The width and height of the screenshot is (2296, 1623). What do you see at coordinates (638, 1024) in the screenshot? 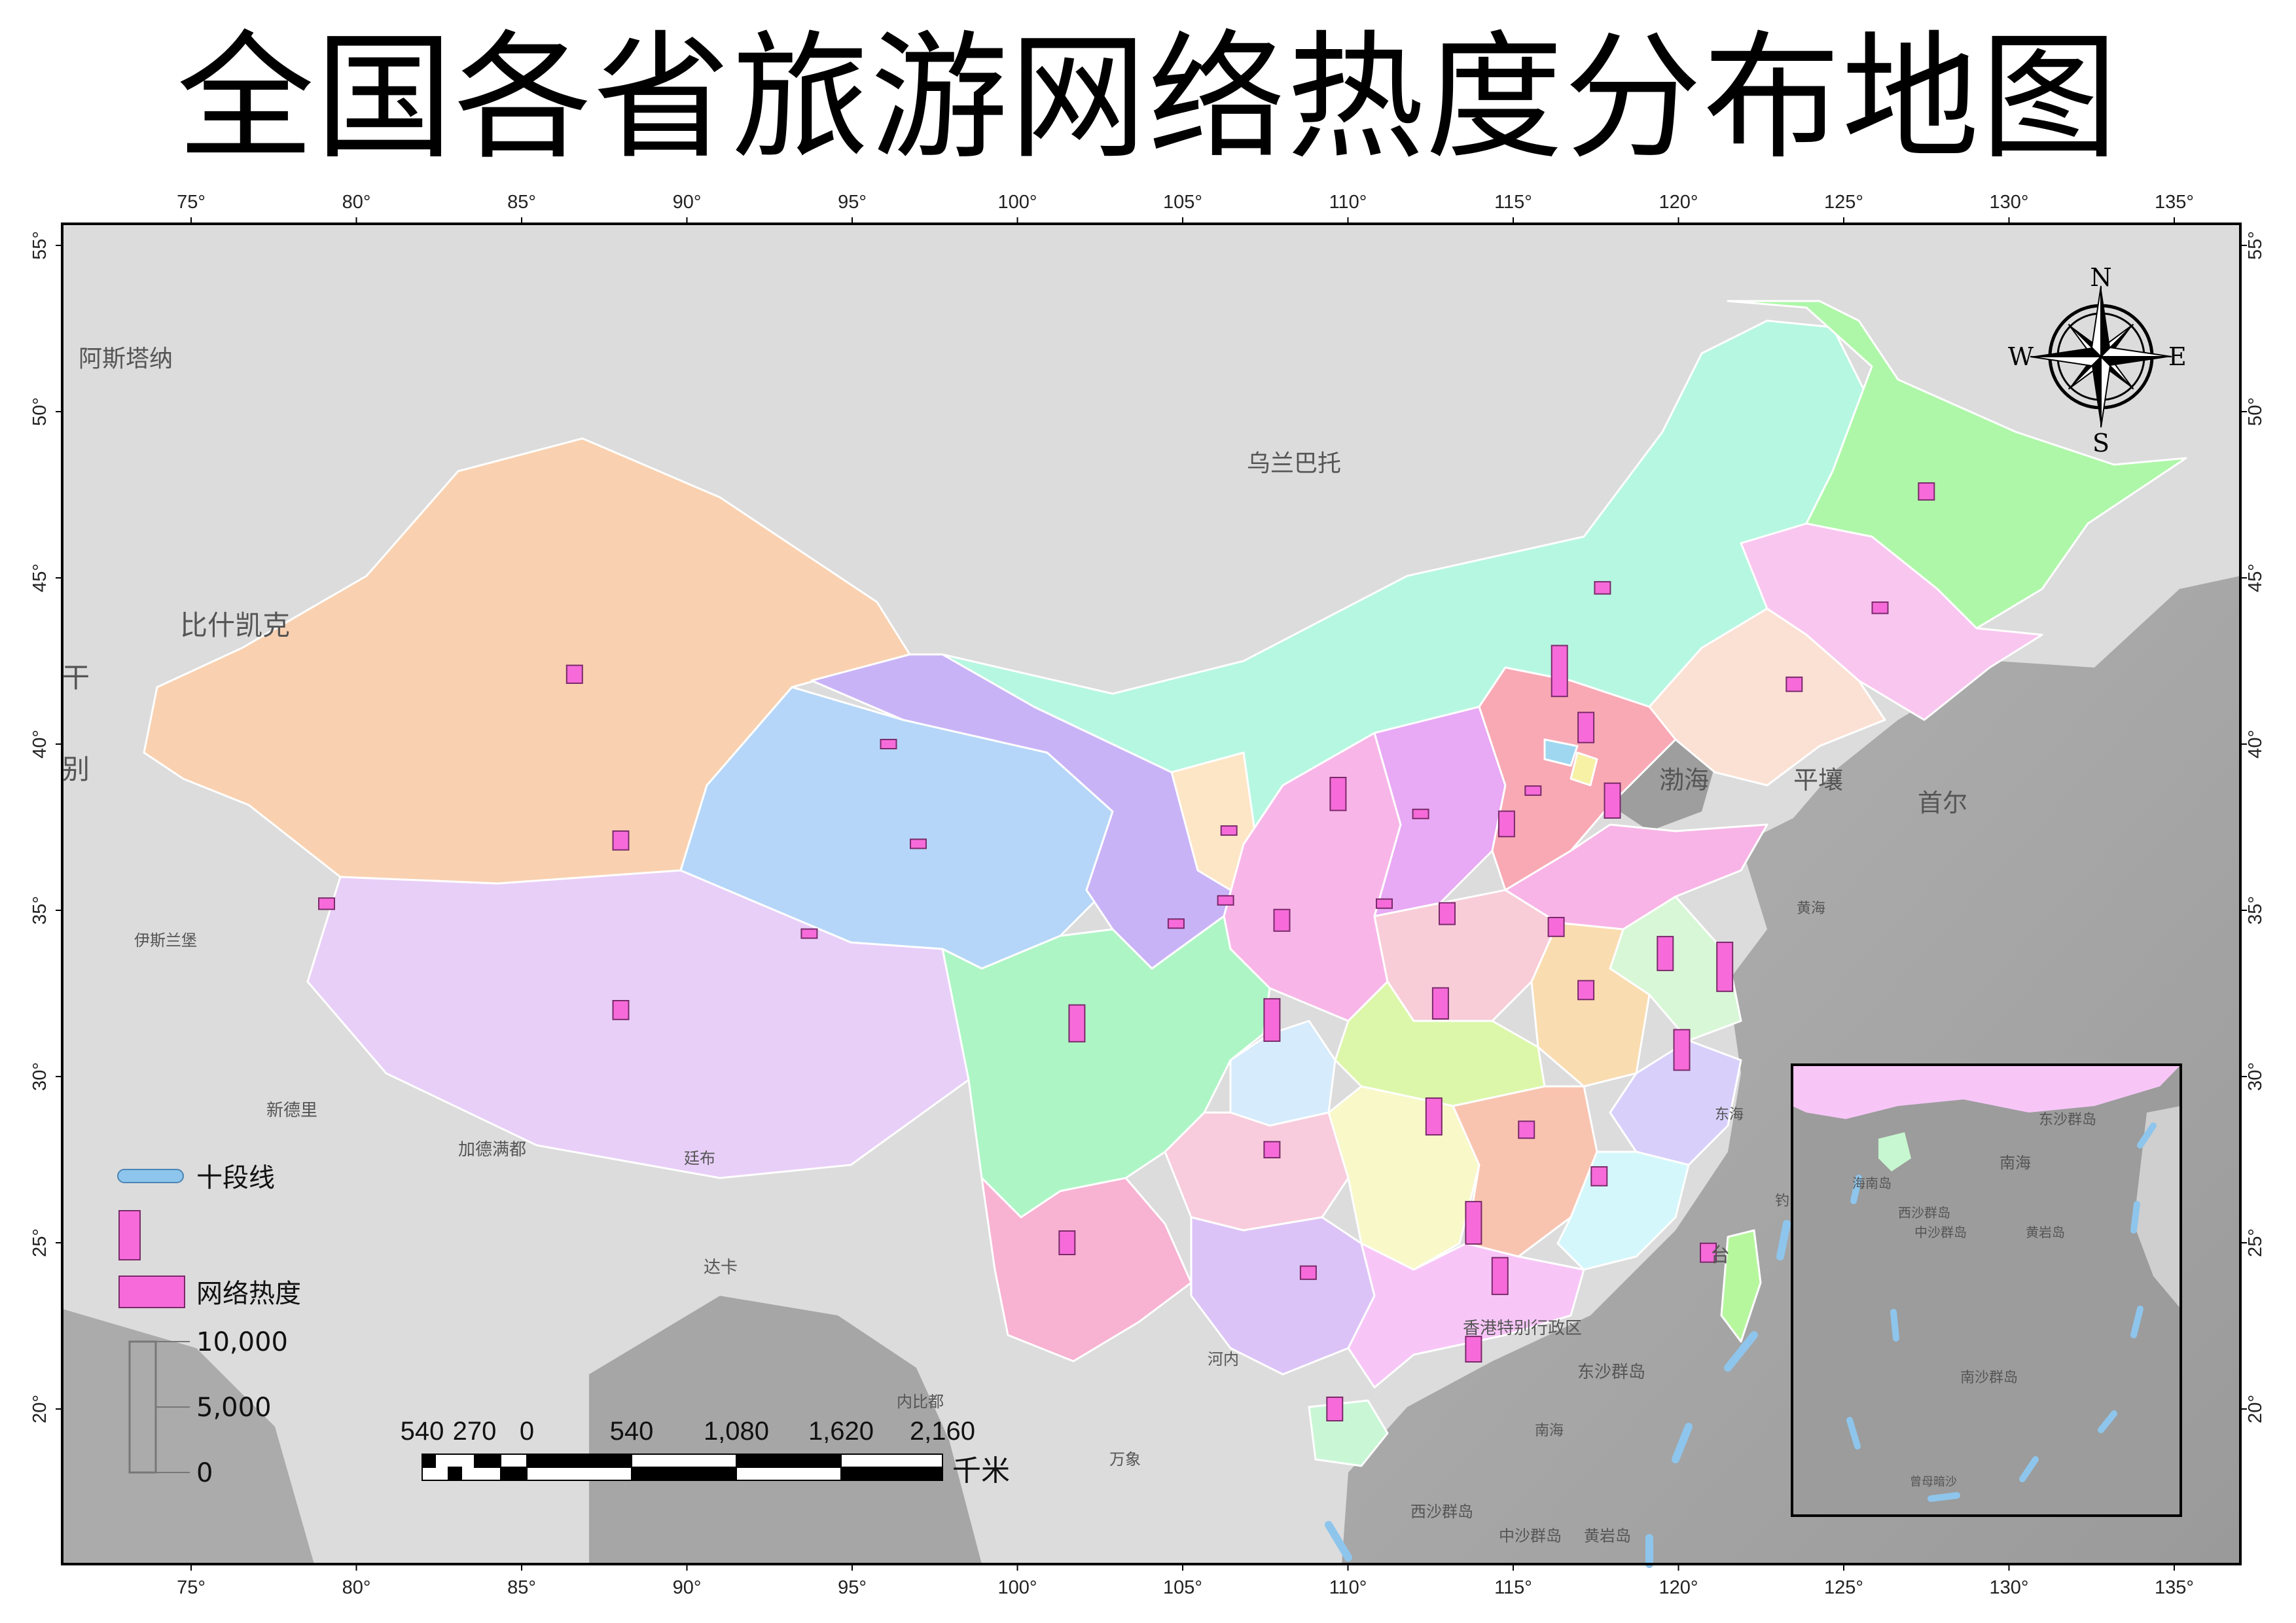
I see `province-xizang` at bounding box center [638, 1024].